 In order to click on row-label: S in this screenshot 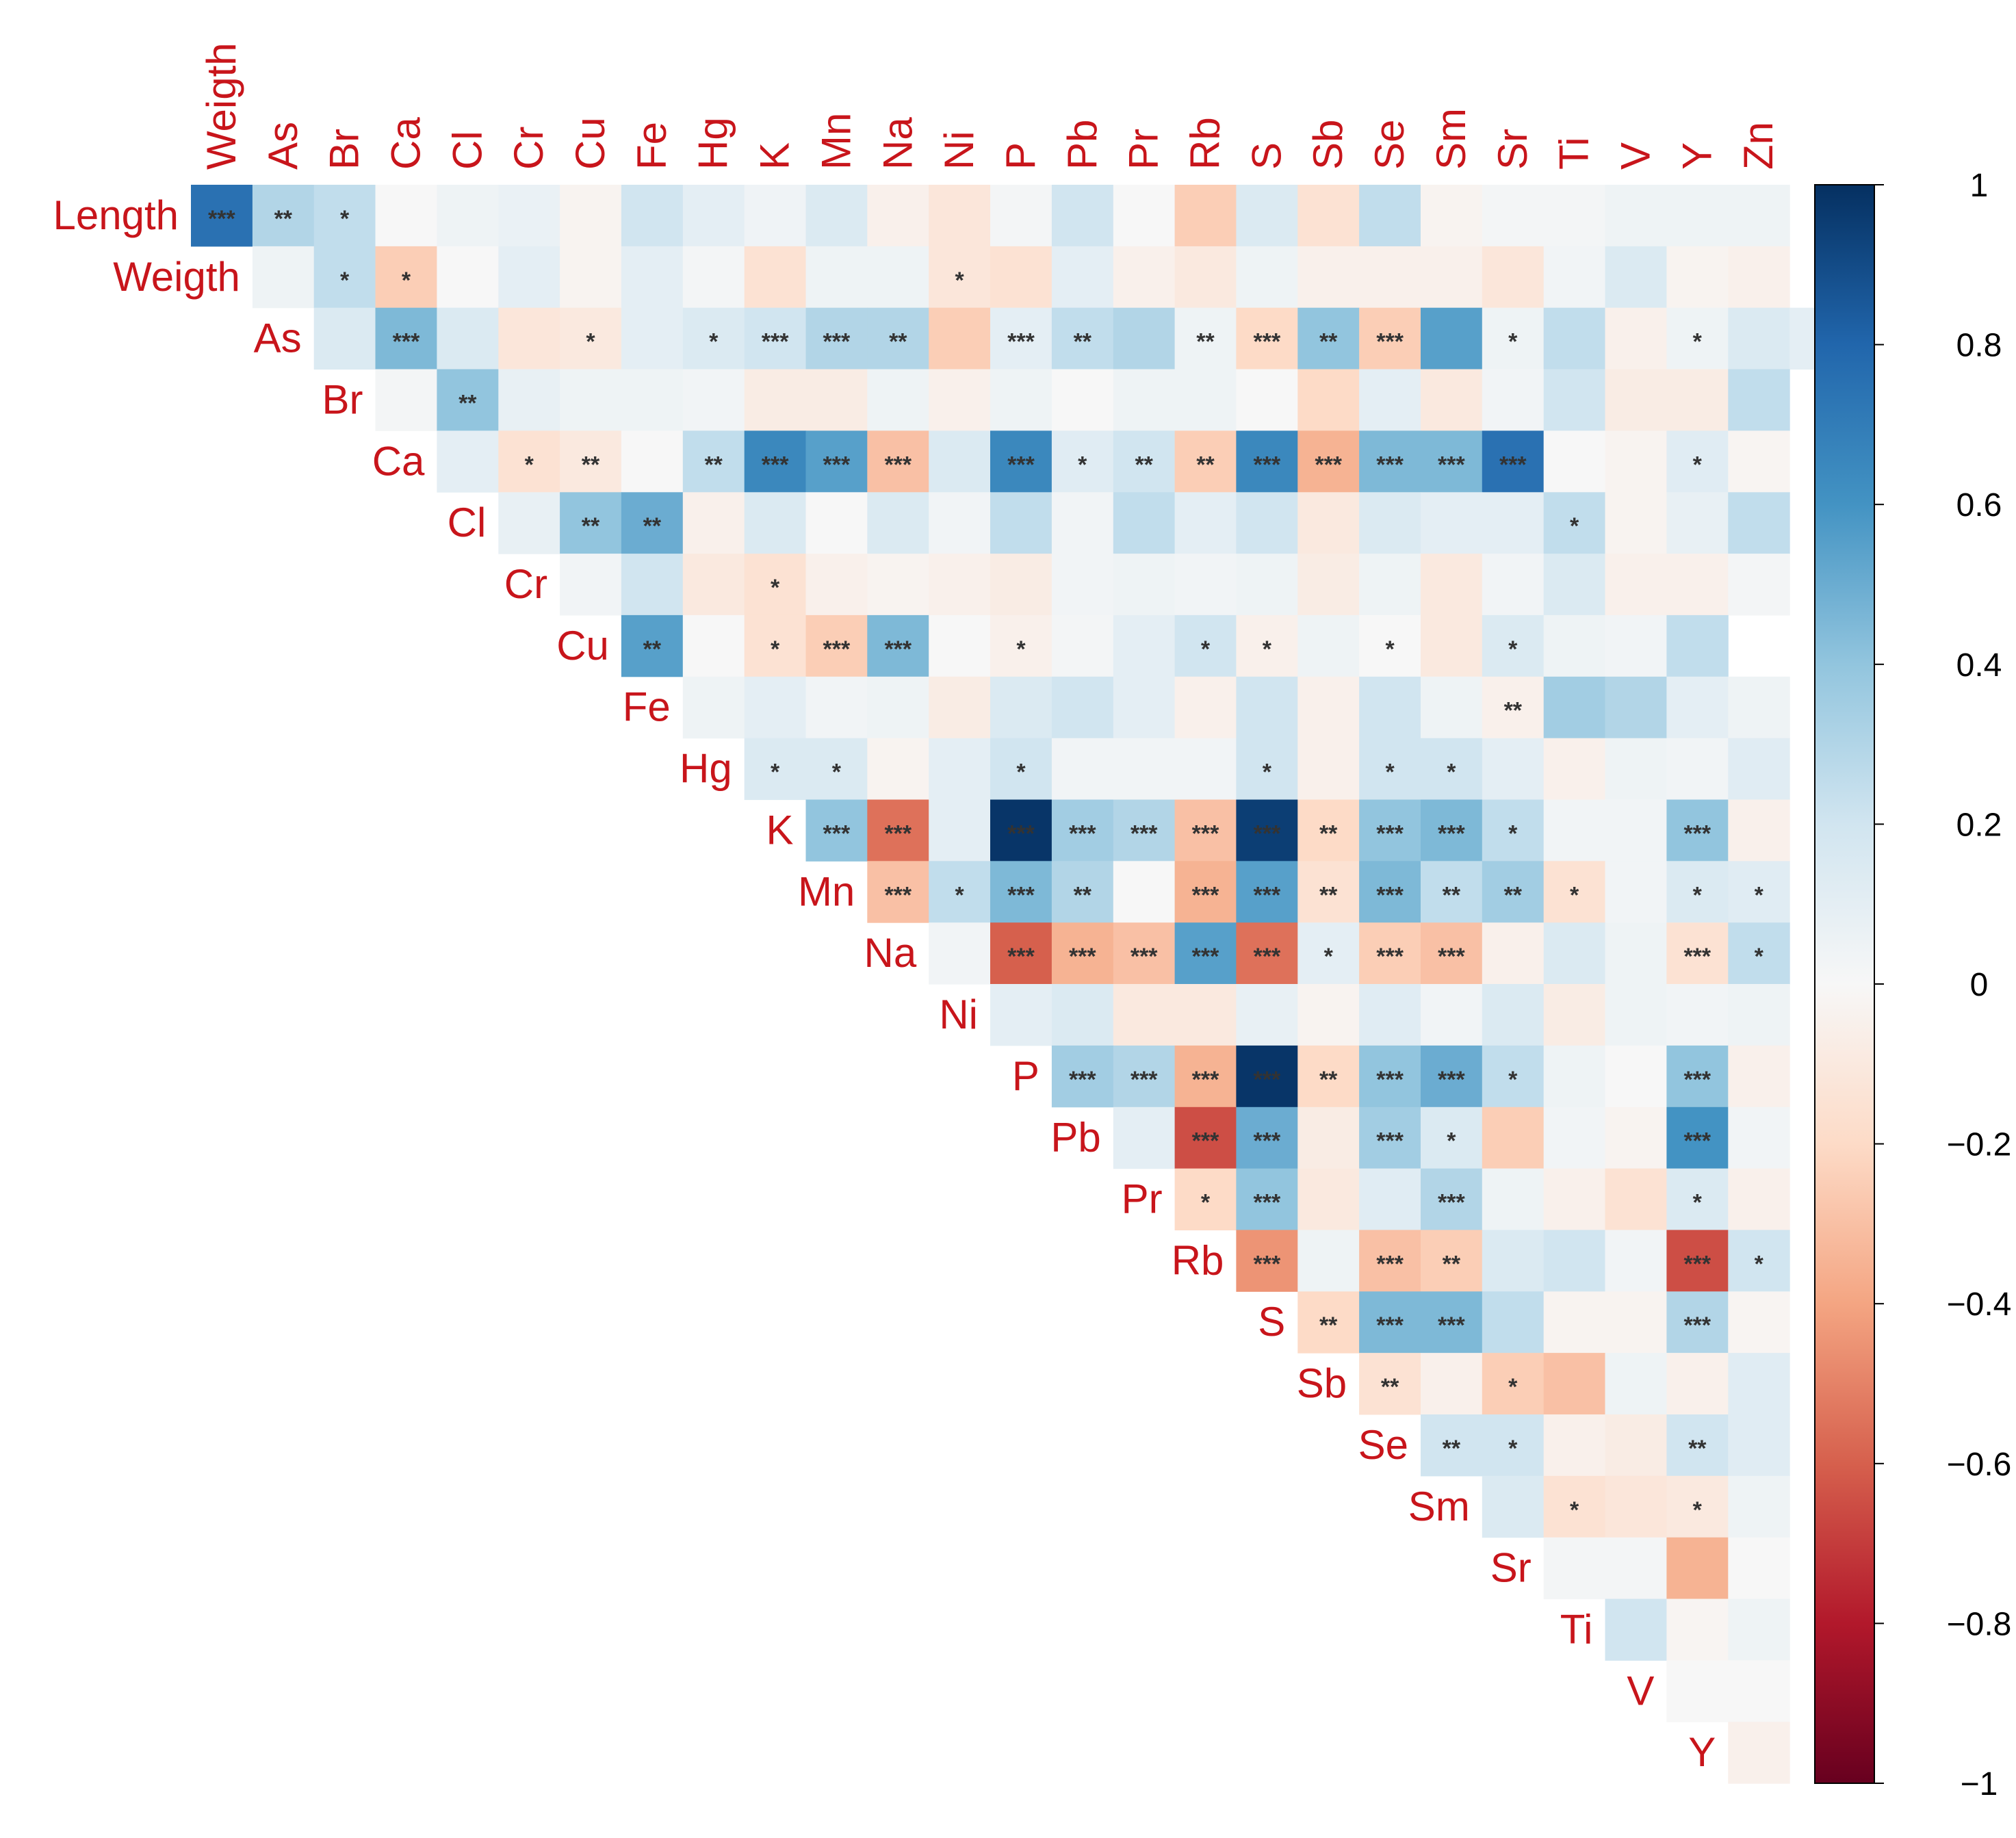, I will do `click(1271, 1322)`.